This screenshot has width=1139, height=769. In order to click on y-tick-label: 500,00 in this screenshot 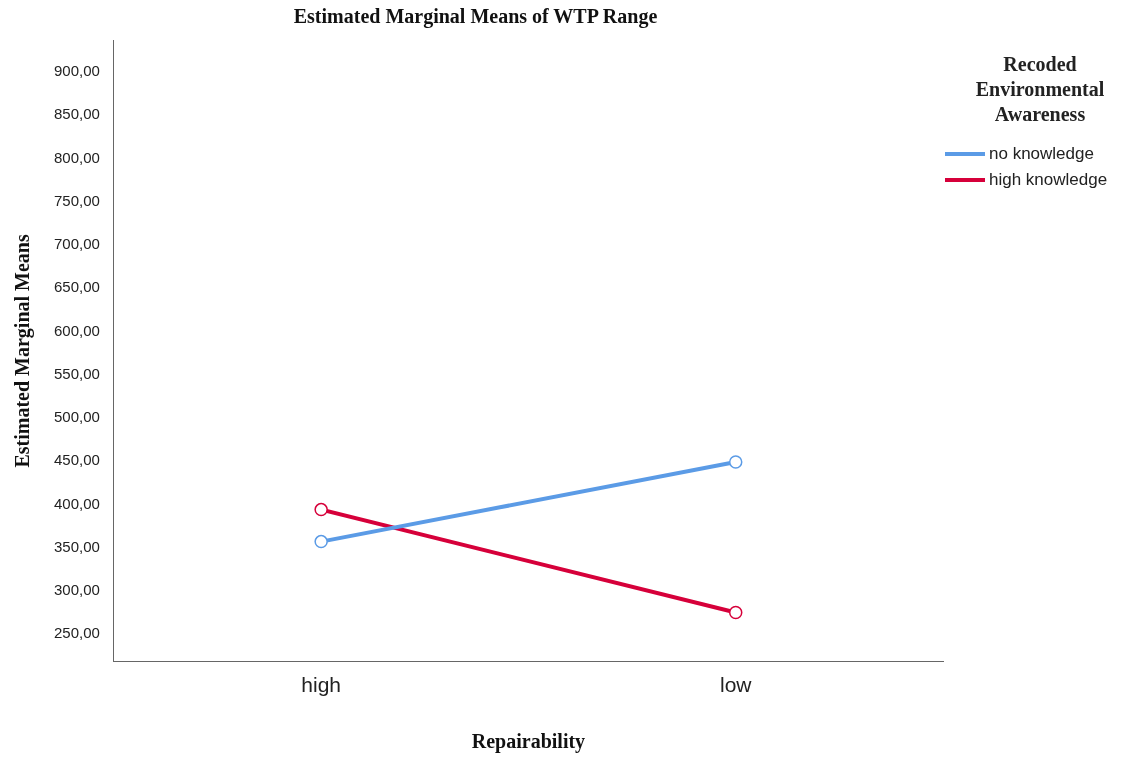, I will do `click(76, 417)`.